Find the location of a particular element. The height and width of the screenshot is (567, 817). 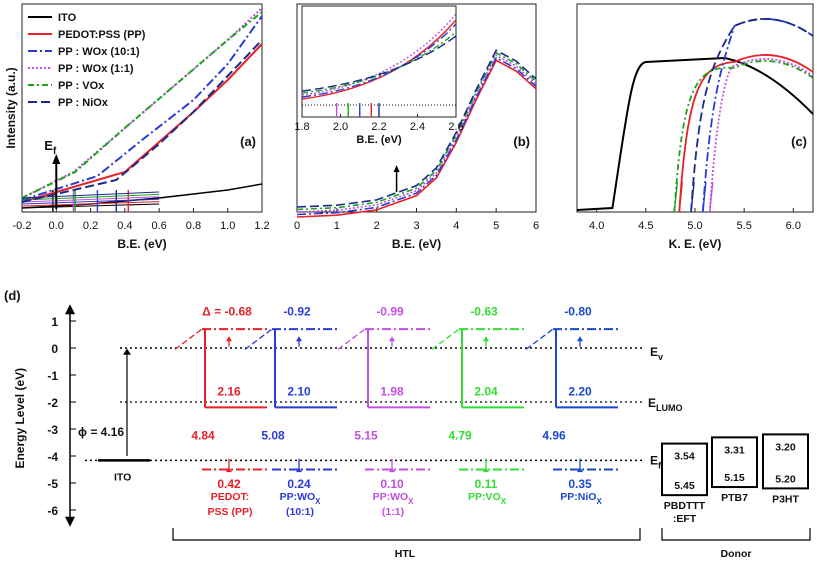

donor-homo-2: 5.20 is located at coordinates (785, 479).